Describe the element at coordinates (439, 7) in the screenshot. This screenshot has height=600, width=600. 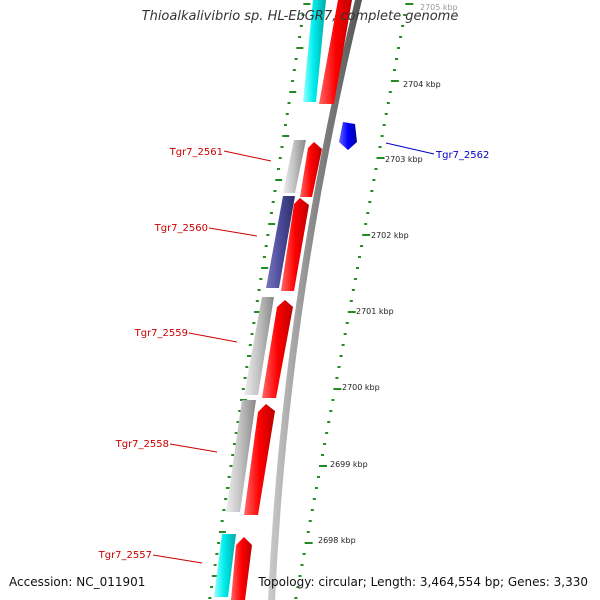
I see `scale-label-2705: 2705 kbp` at that location.